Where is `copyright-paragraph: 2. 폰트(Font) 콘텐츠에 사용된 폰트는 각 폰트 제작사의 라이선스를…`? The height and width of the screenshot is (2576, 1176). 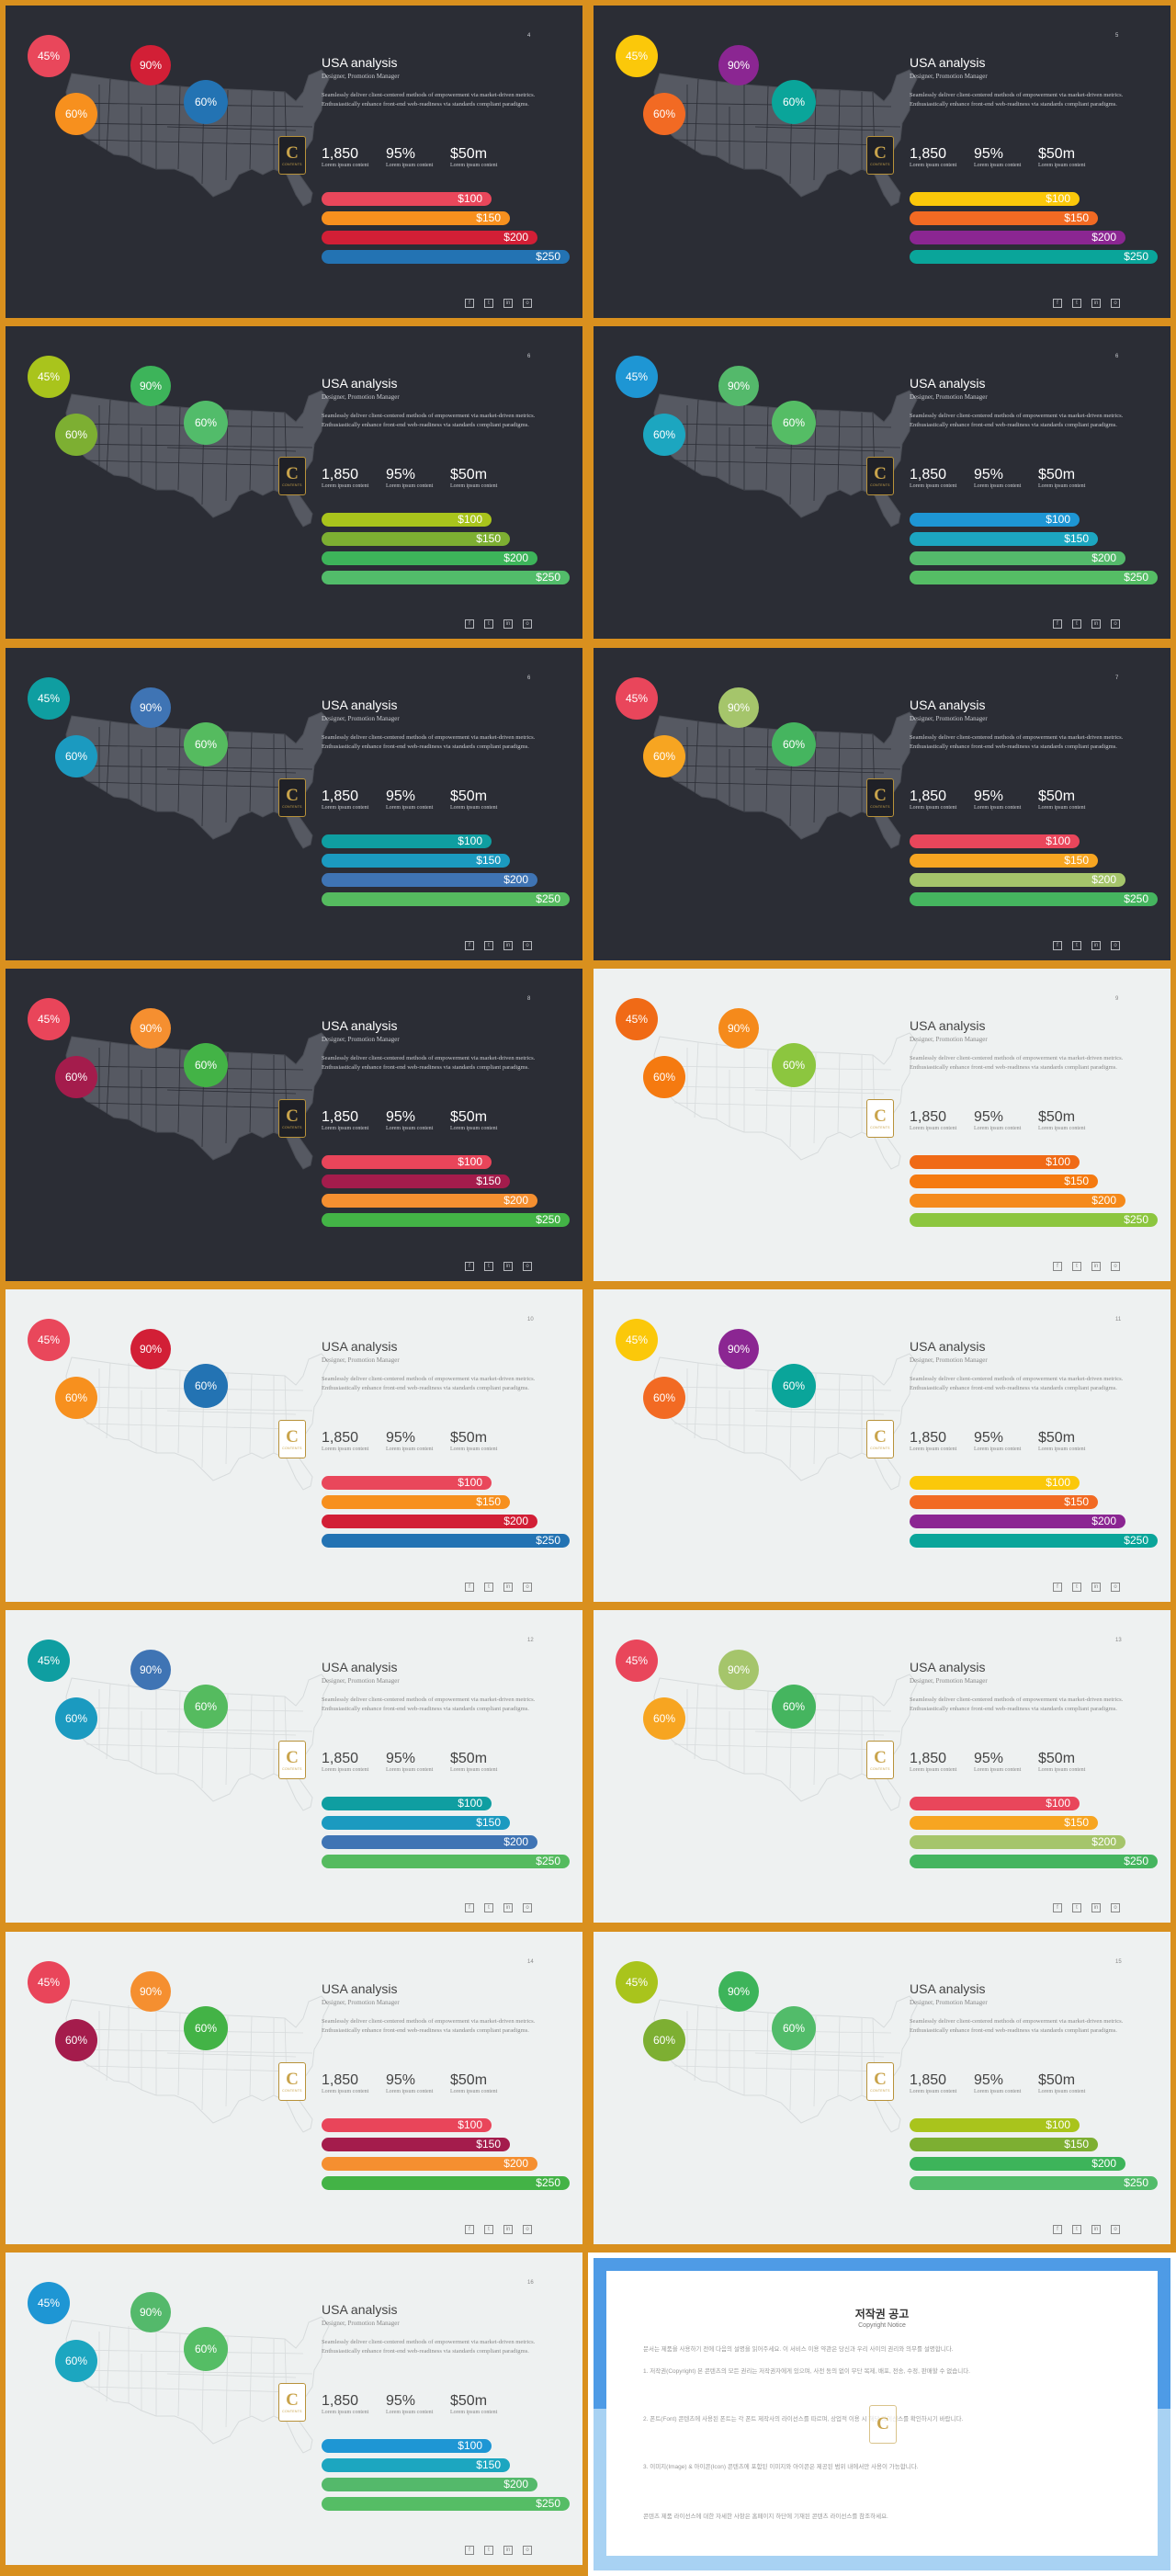 copyright-paragraph: 2. 폰트(Font) 콘텐츠에 사용된 폰트는 각 폰트 제작사의 라이선스를… is located at coordinates (803, 2419).